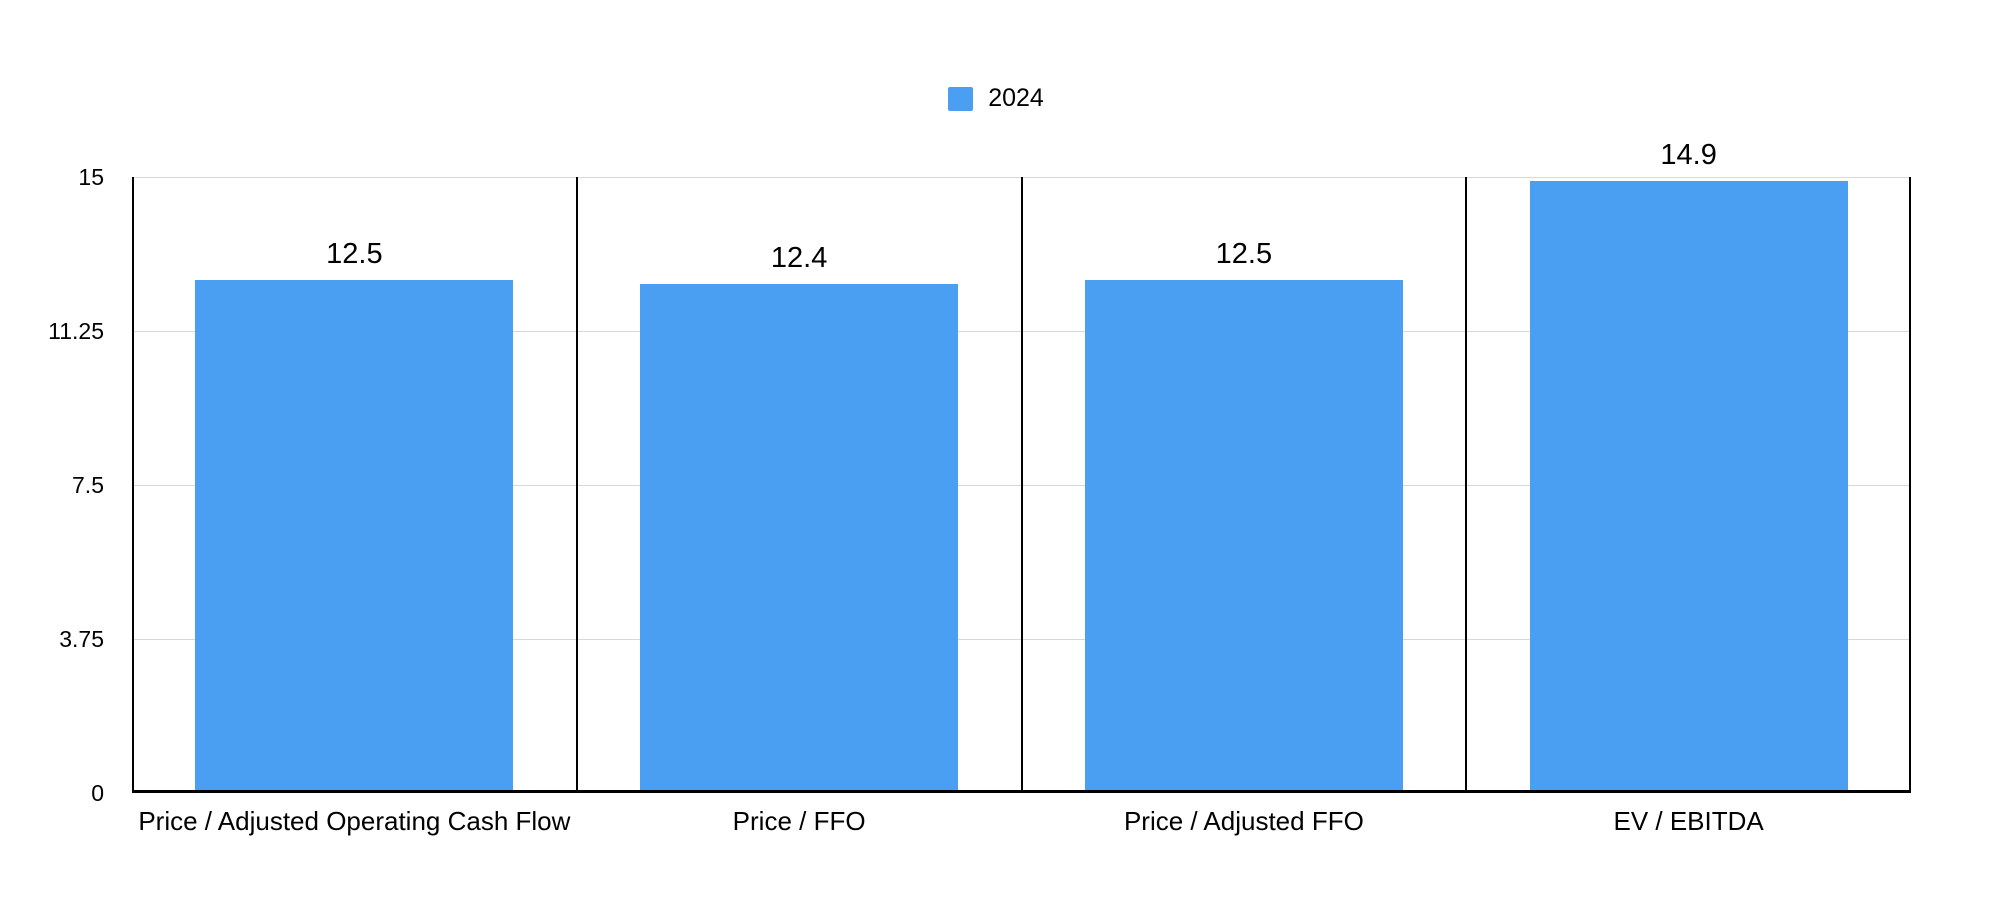 The image size is (1992, 900). What do you see at coordinates (1688, 487) in the screenshot?
I see `bar-ev-ebitda` at bounding box center [1688, 487].